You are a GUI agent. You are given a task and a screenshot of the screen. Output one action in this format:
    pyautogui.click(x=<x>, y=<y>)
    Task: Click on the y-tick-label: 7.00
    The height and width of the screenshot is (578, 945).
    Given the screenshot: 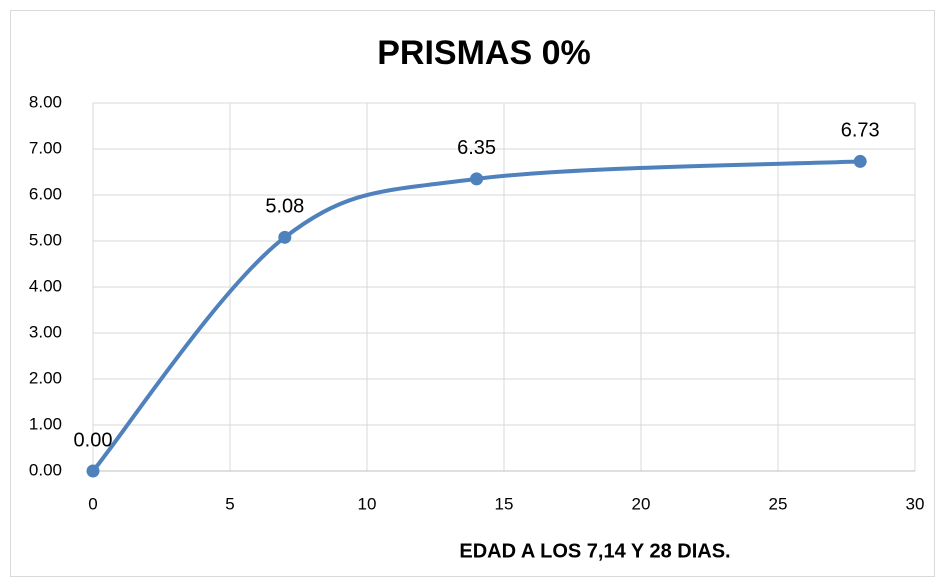 What is the action you would take?
    pyautogui.click(x=45, y=147)
    